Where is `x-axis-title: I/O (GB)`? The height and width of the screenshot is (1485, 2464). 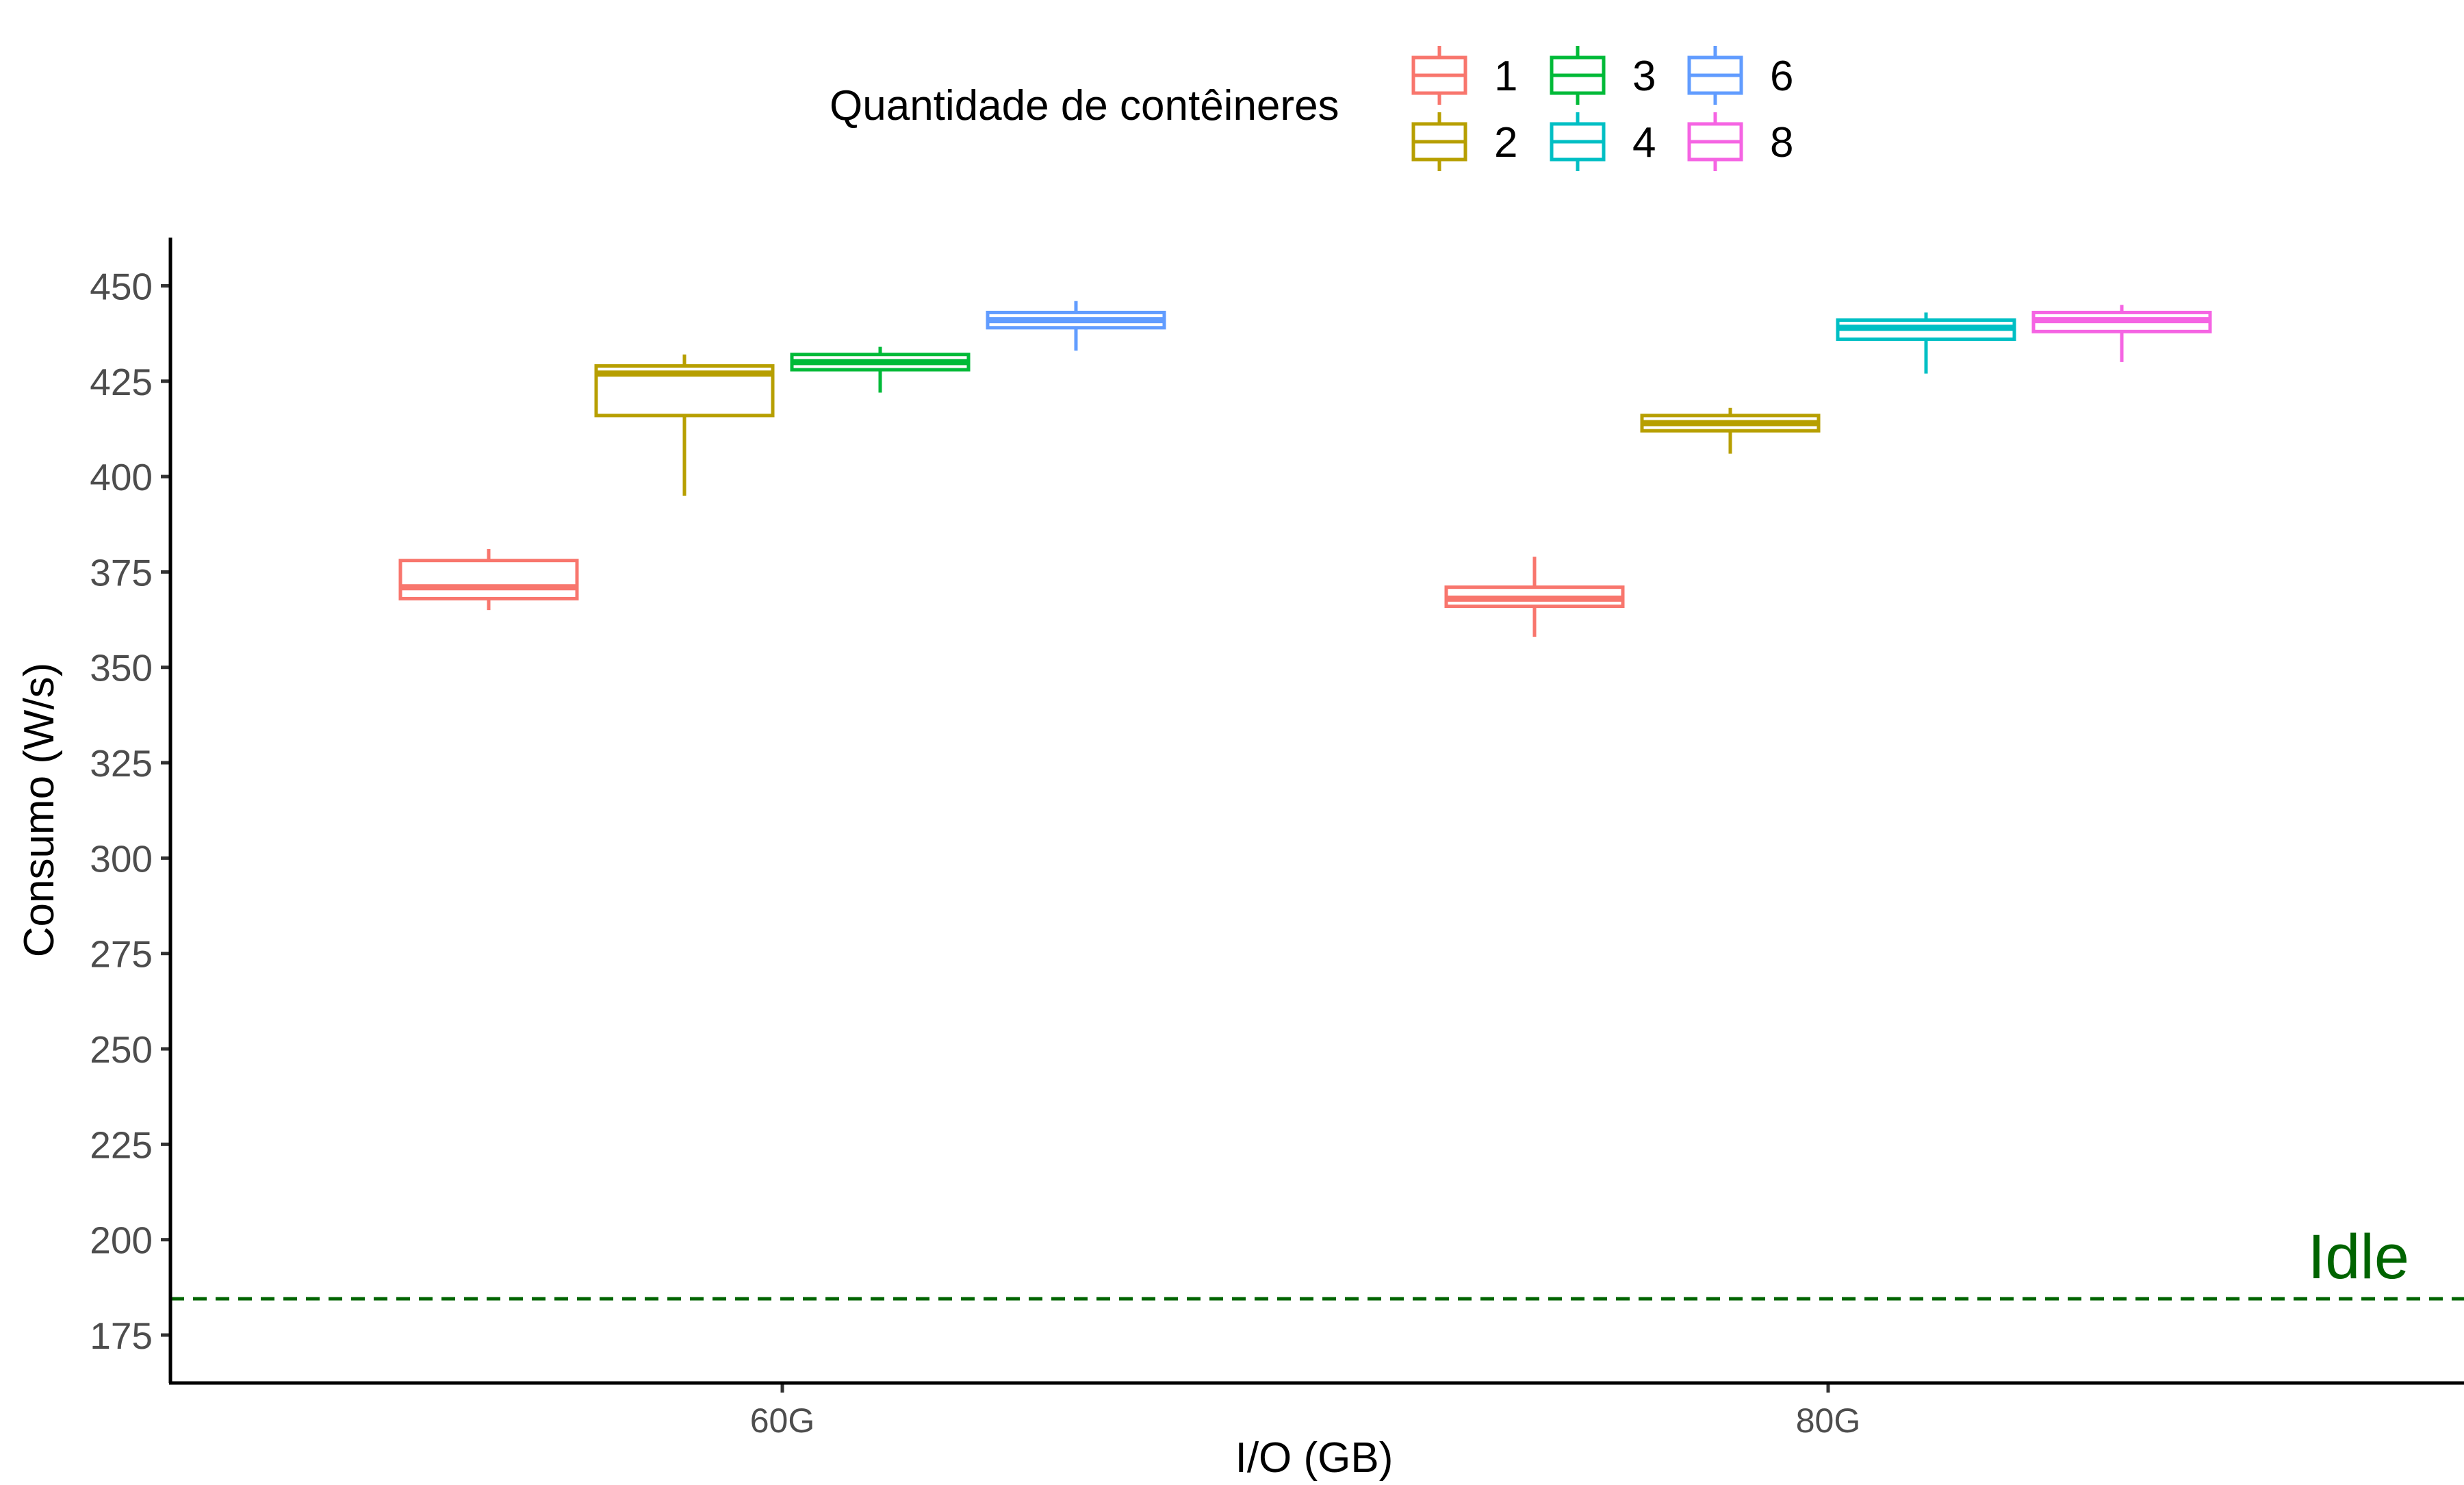 x-axis-title: I/O (GB) is located at coordinates (1314, 1458).